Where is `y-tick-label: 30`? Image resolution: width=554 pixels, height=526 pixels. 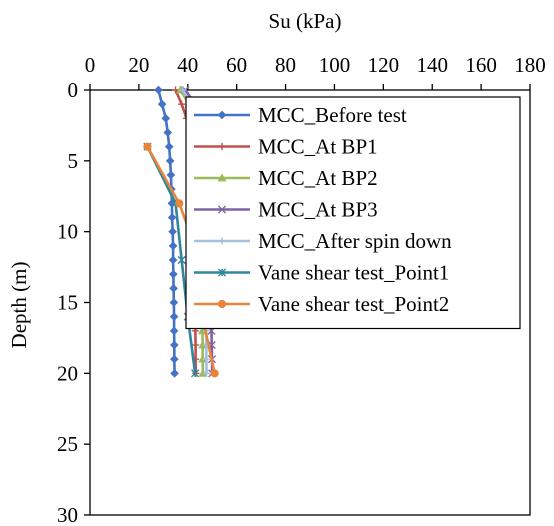
y-tick-label: 30 is located at coordinates (67, 514).